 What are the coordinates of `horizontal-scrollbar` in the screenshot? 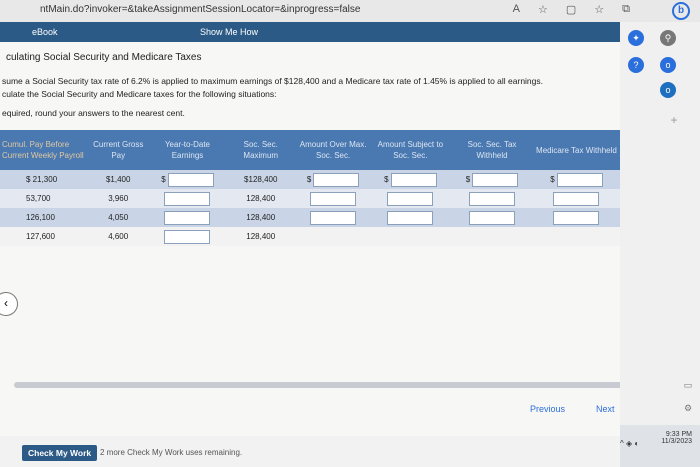 It's located at (320, 385).